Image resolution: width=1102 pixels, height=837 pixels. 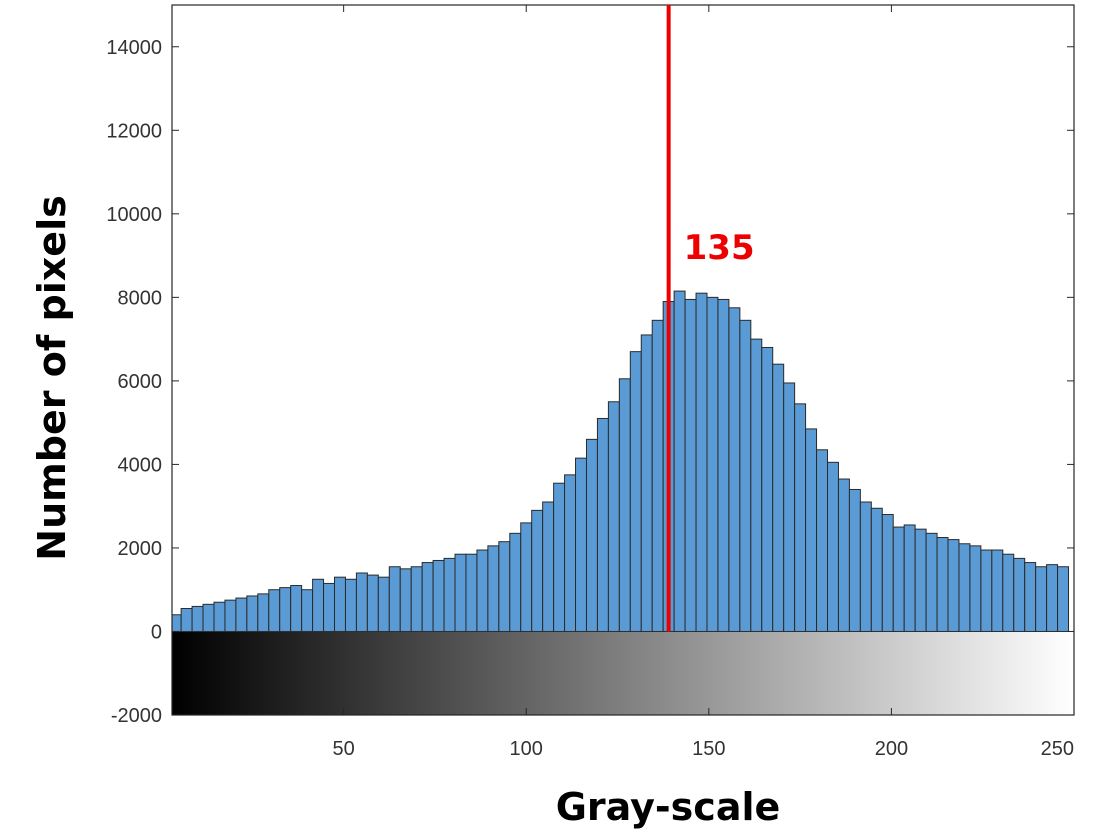 What do you see at coordinates (52, 377) in the screenshot?
I see `y-axis-title: Number of pixels` at bounding box center [52, 377].